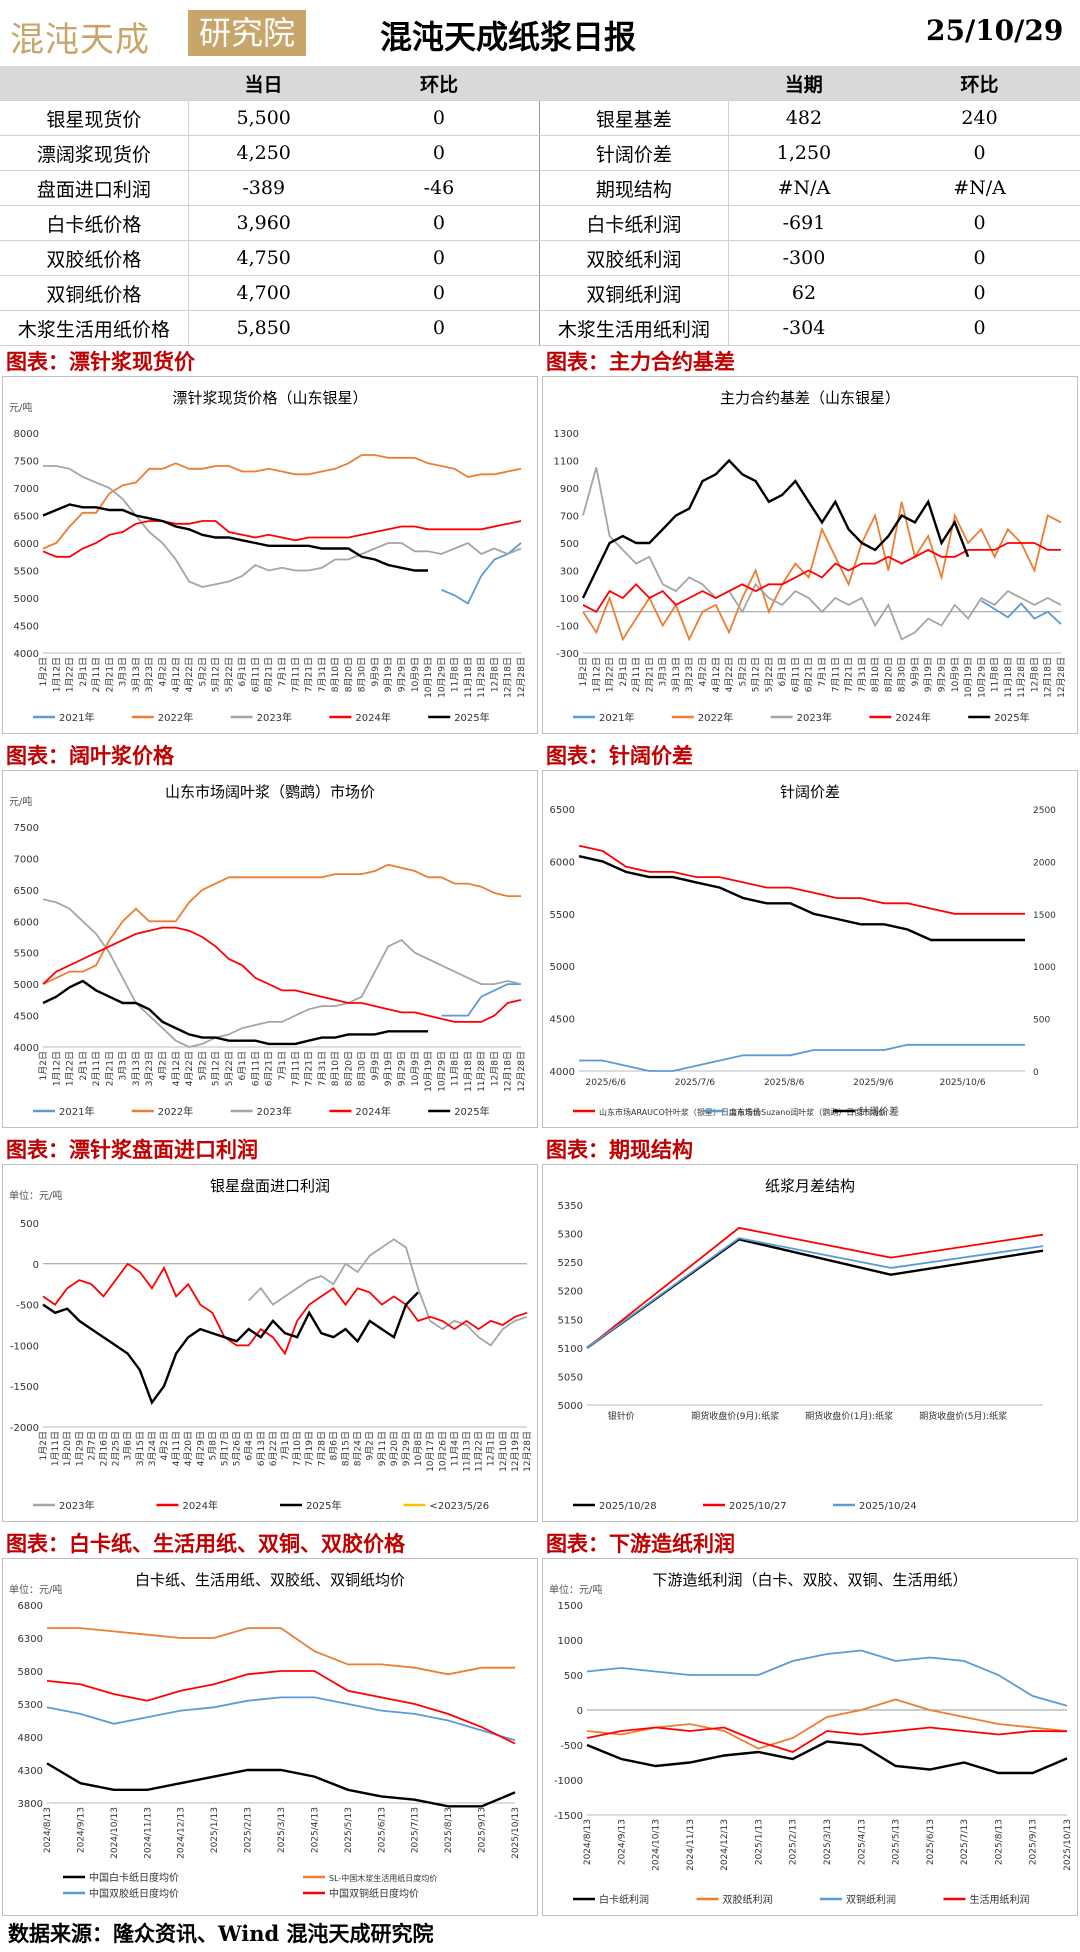 Image resolution: width=1080 pixels, height=1952 pixels. Describe the element at coordinates (375, 1065) in the screenshot. I see `x-tick-label: 9月9日` at that location.